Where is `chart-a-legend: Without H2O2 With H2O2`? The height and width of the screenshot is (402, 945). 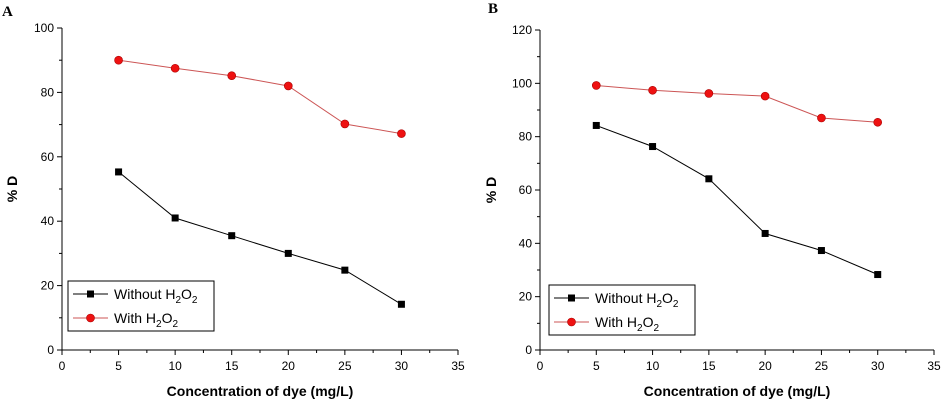
chart-a-legend: Without H2O2 With H2O2 is located at coordinates (141, 306).